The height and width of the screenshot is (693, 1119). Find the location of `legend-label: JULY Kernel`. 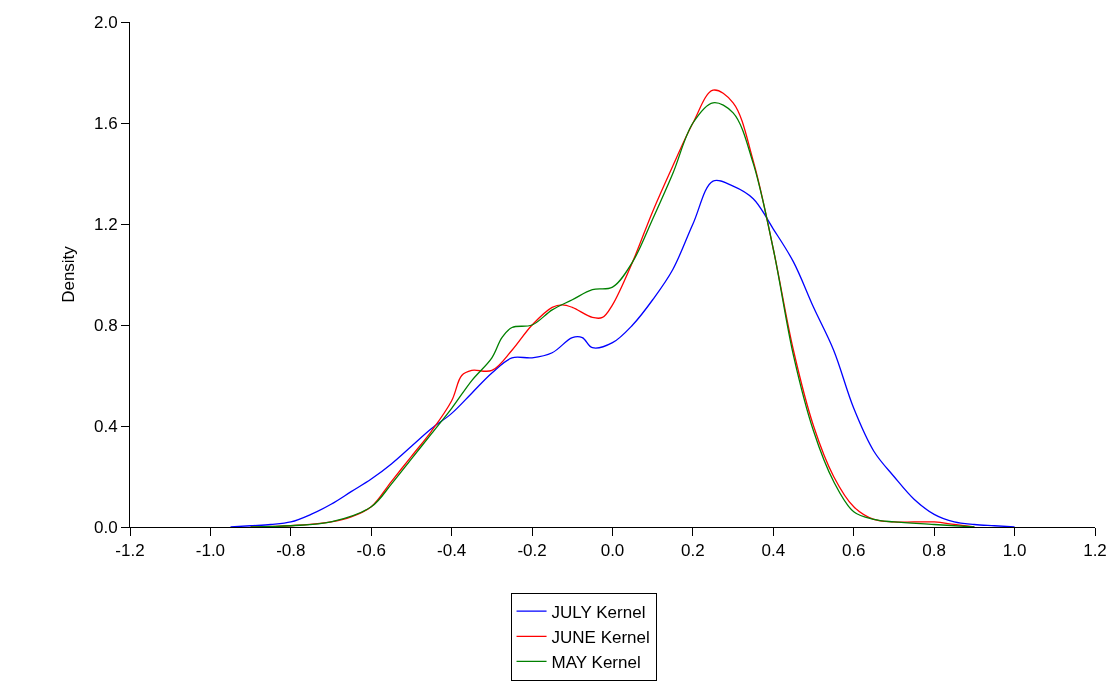

legend-label: JULY Kernel is located at coordinates (598, 612).